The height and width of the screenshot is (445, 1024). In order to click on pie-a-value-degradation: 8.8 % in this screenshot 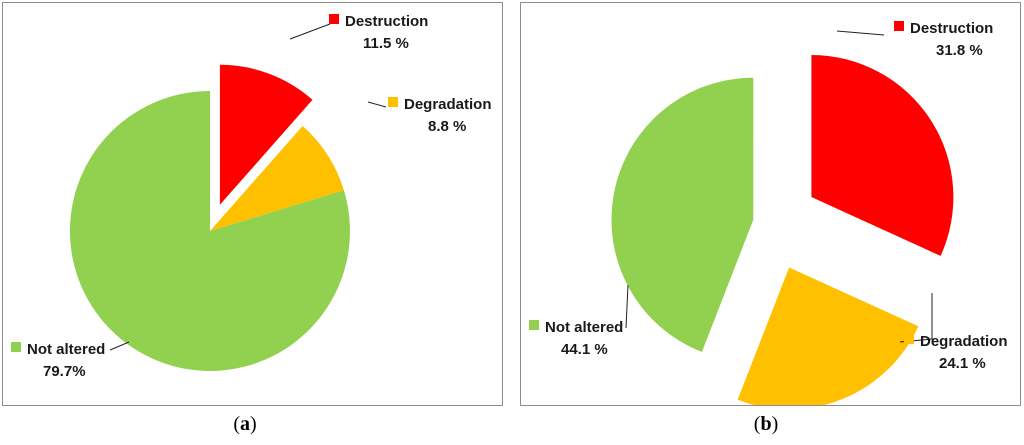, I will do `click(447, 126)`.